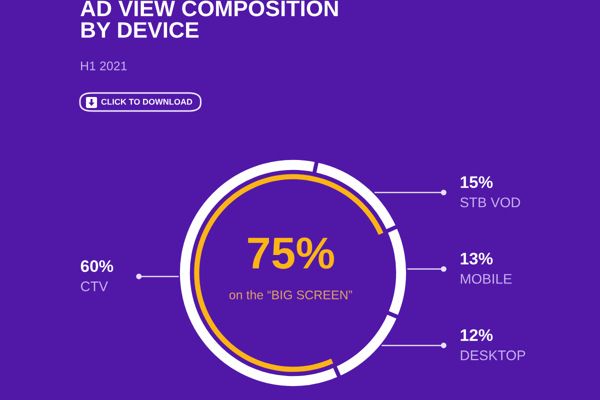  I want to click on slice-label: MOBILE, so click(486, 279).